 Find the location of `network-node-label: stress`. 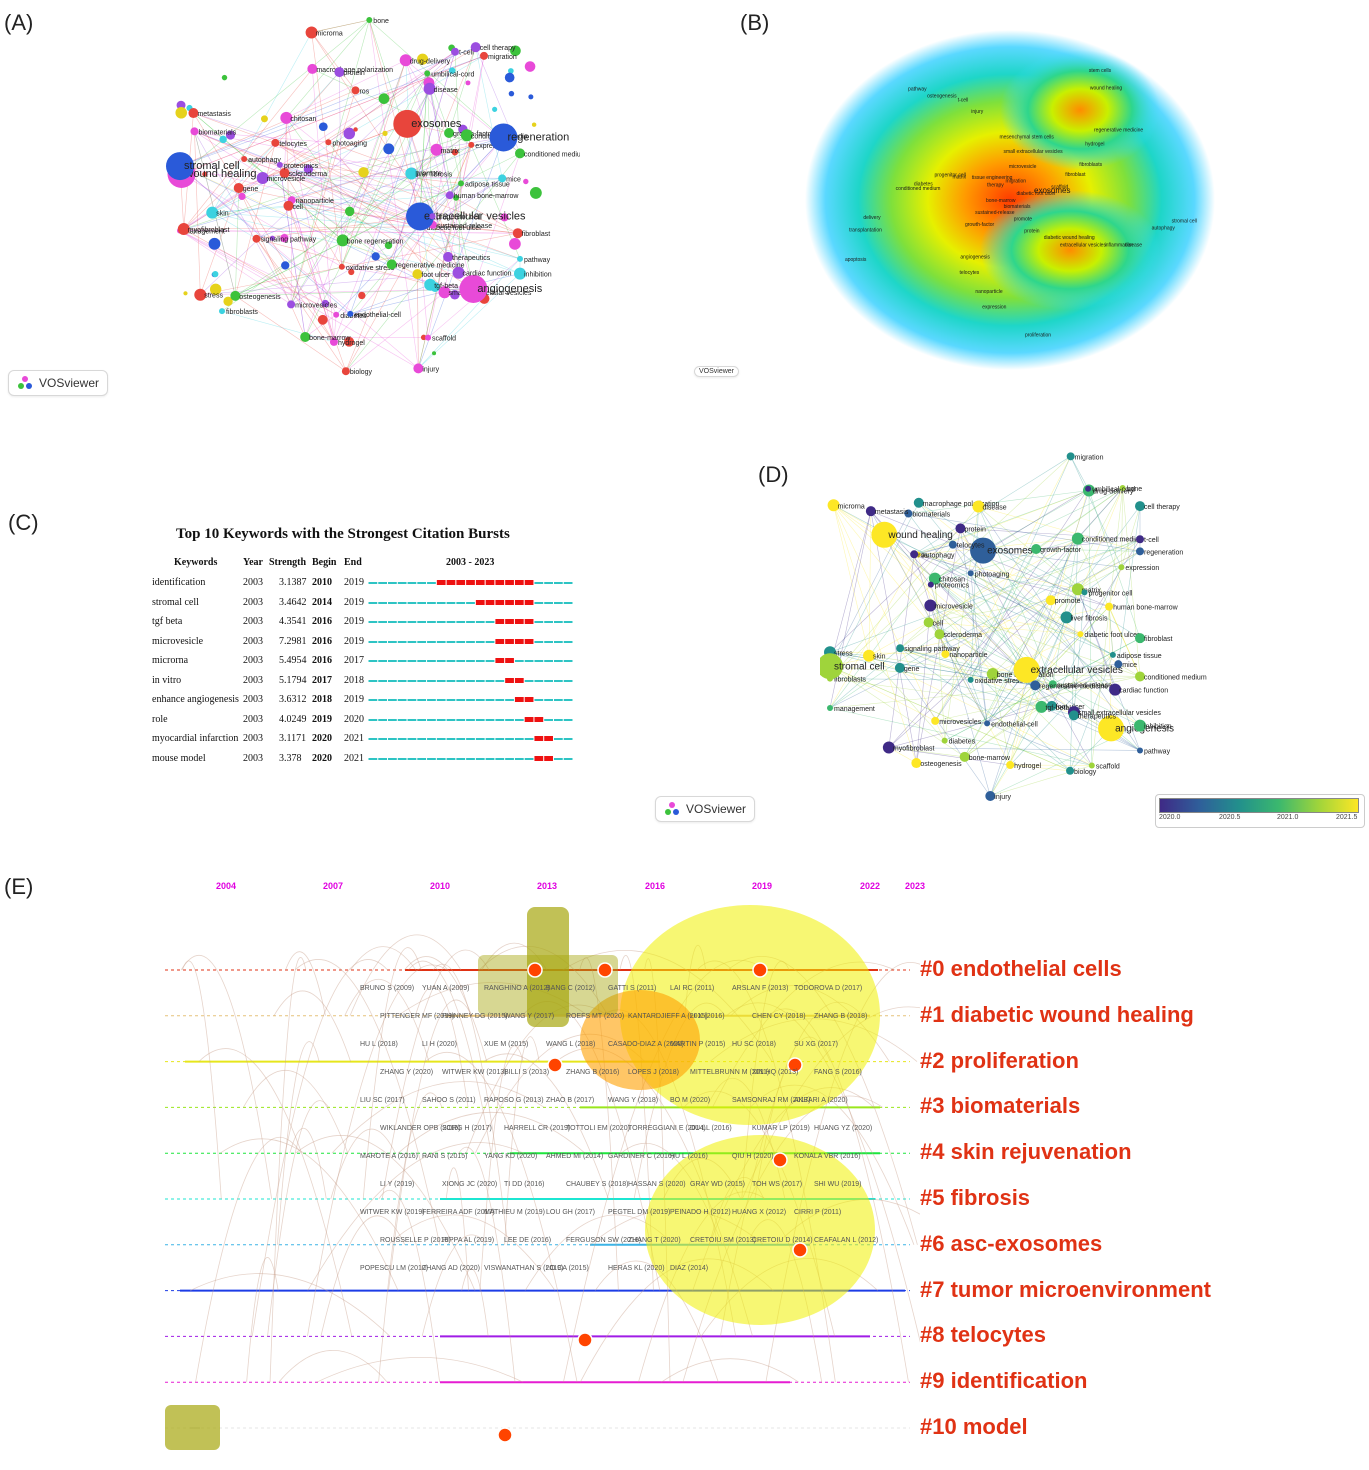

network-node-label: stress is located at coordinates (213, 296).